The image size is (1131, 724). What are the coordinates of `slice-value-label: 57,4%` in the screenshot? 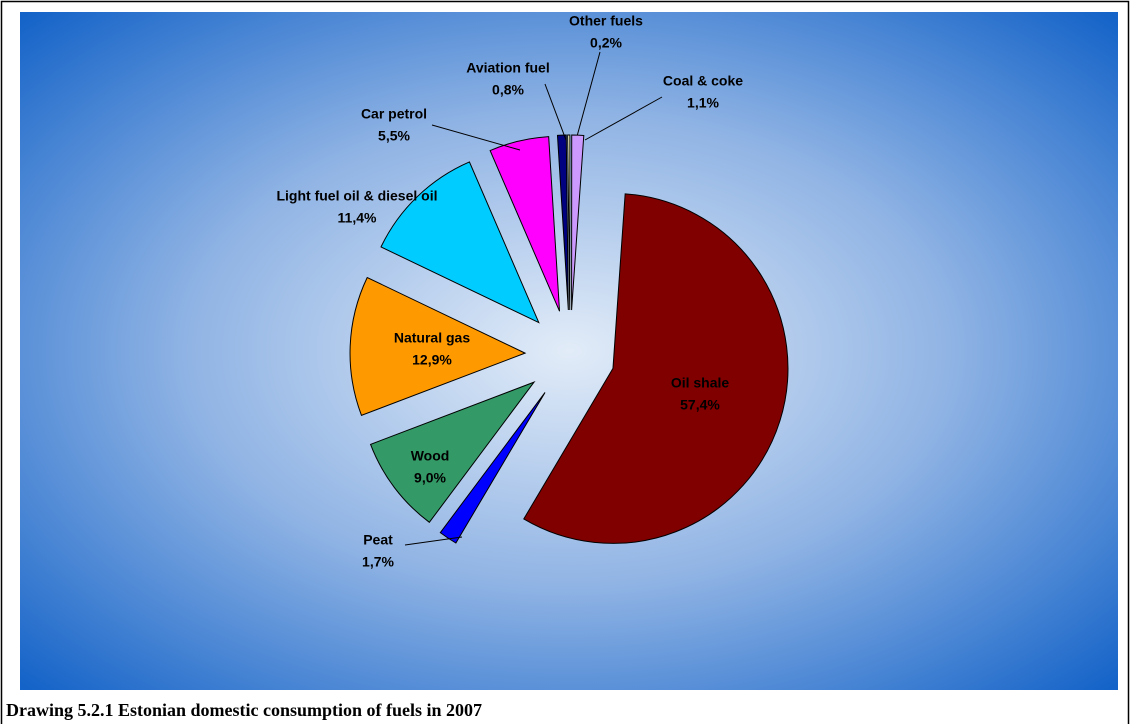 It's located at (700, 405).